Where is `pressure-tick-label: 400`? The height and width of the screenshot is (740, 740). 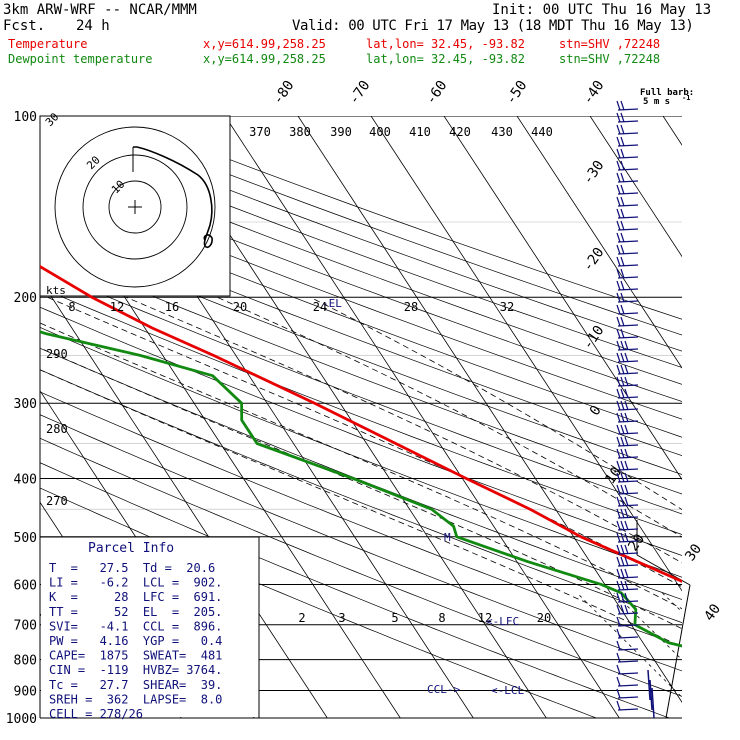 pressure-tick-label: 400 is located at coordinates (25, 479).